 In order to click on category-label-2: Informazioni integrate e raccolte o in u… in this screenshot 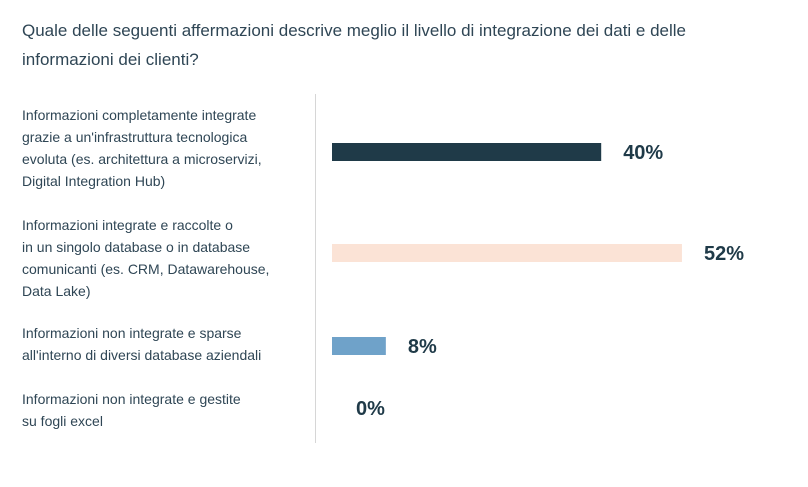, I will do `click(146, 258)`.